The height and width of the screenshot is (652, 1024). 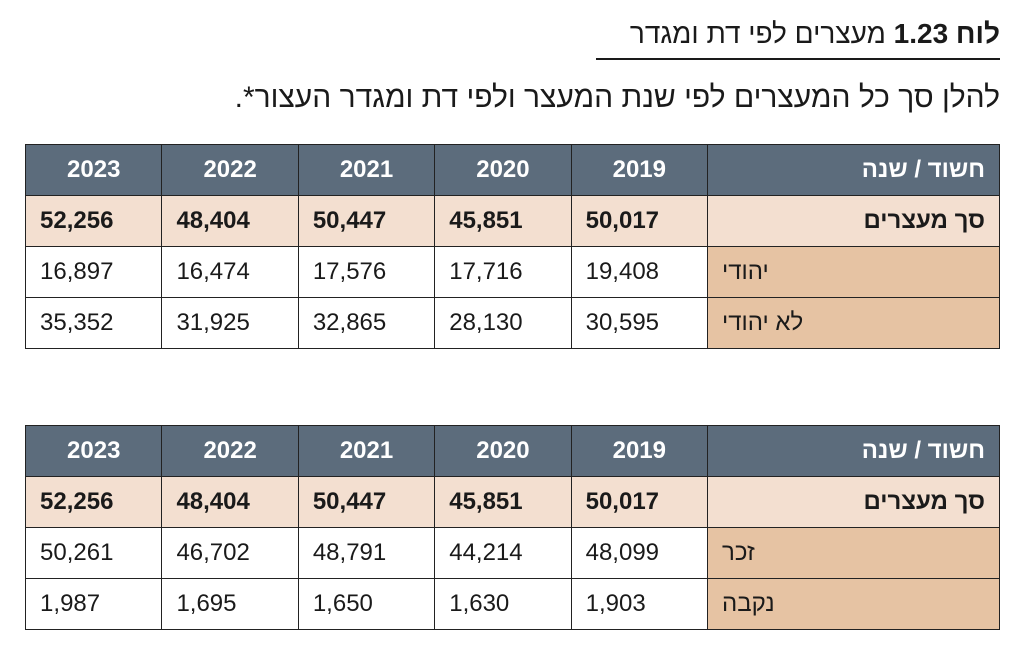 I want to click on value-cell: 16,897, so click(x=94, y=272).